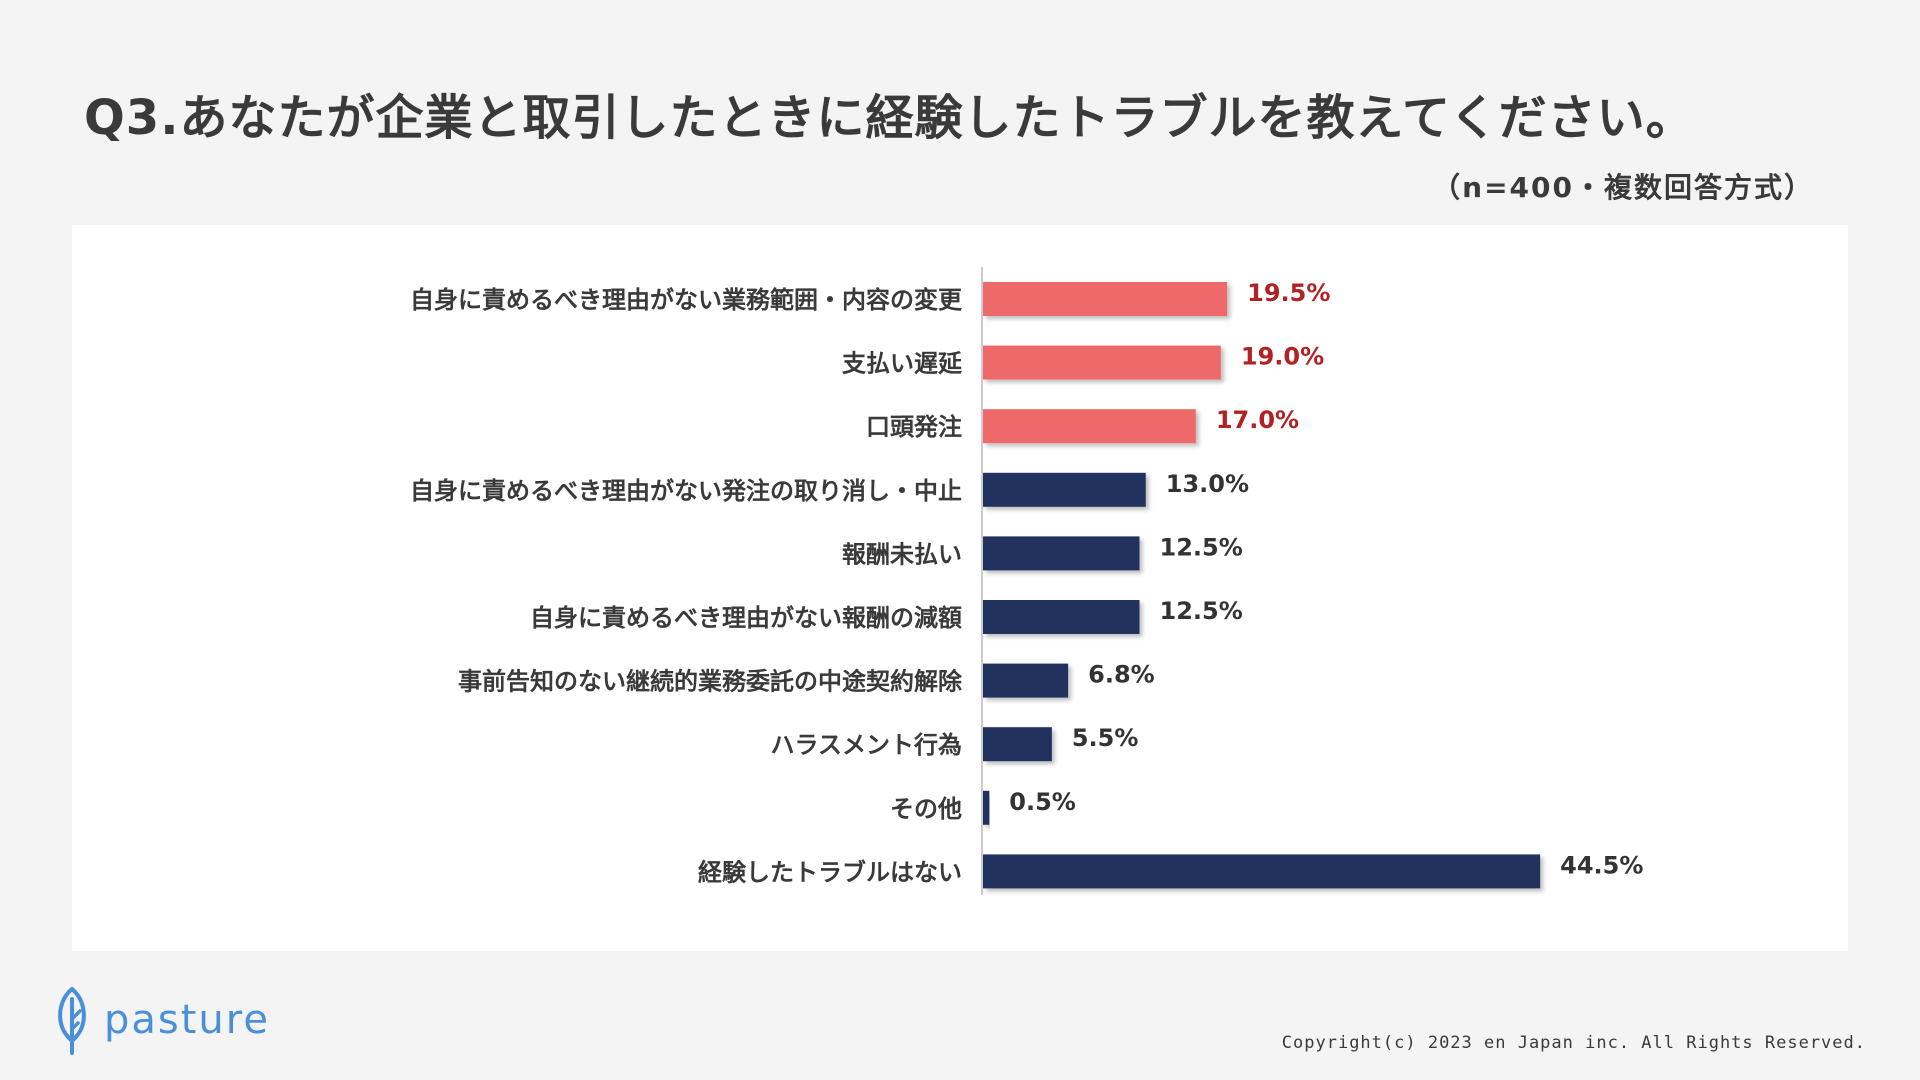 The height and width of the screenshot is (1080, 1920). Describe the element at coordinates (866, 745) in the screenshot. I see `category-label-8: ハラスメント行為` at that location.